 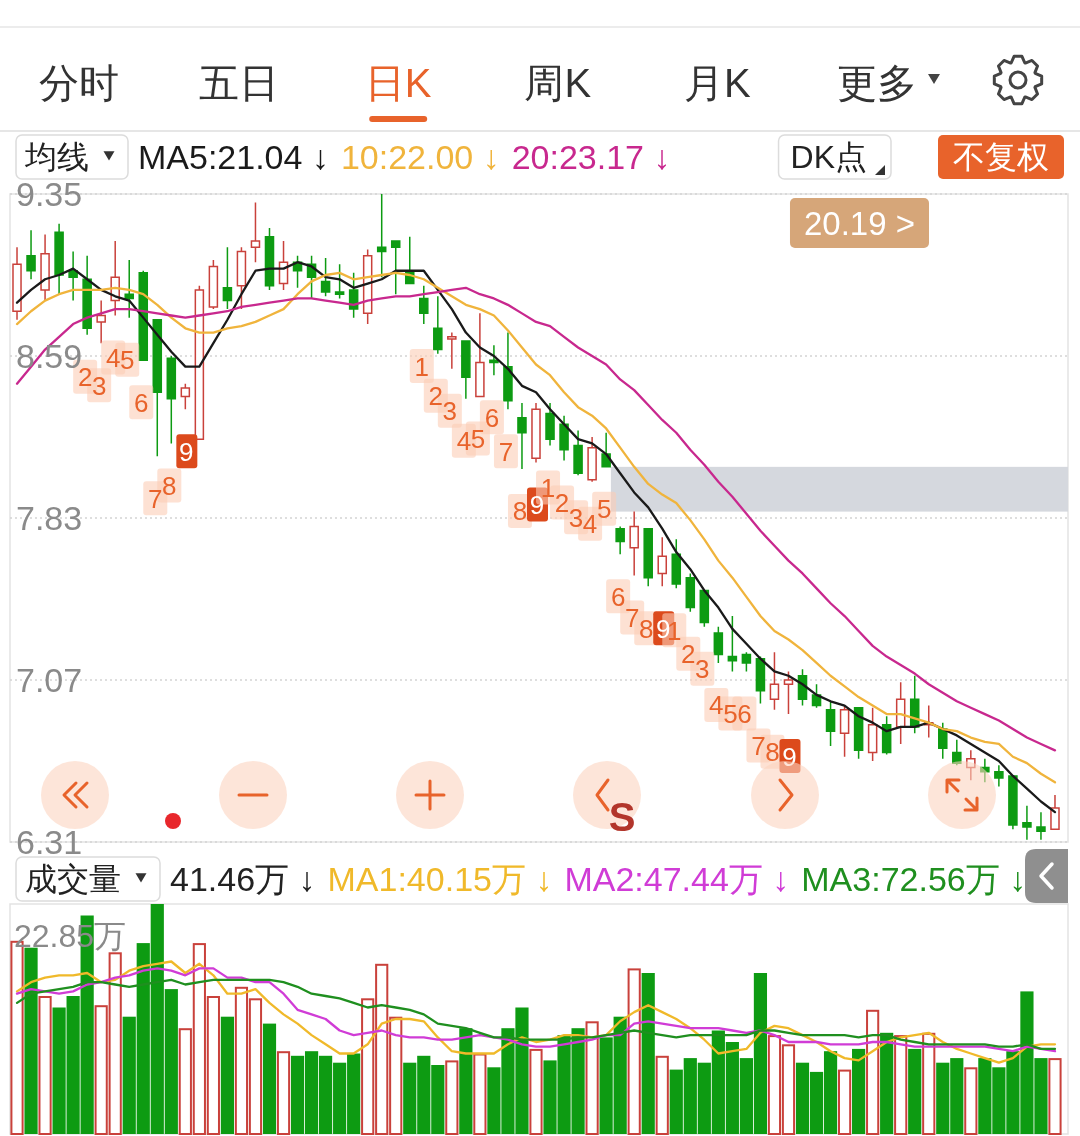 I want to click on y-tick-label: 6.31, so click(x=49, y=842).